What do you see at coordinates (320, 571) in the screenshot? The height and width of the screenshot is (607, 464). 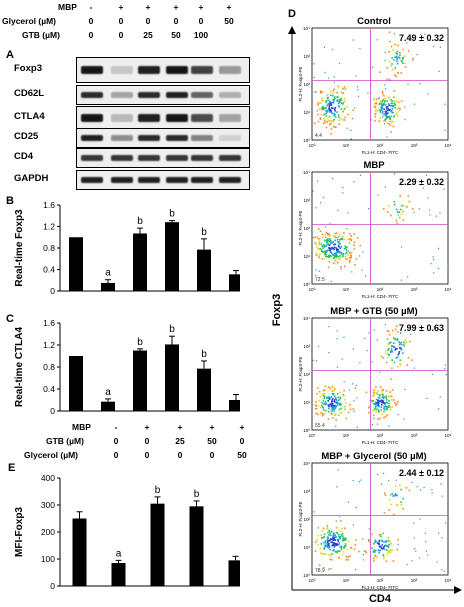 I see `quadrant-percent: 78.9` at bounding box center [320, 571].